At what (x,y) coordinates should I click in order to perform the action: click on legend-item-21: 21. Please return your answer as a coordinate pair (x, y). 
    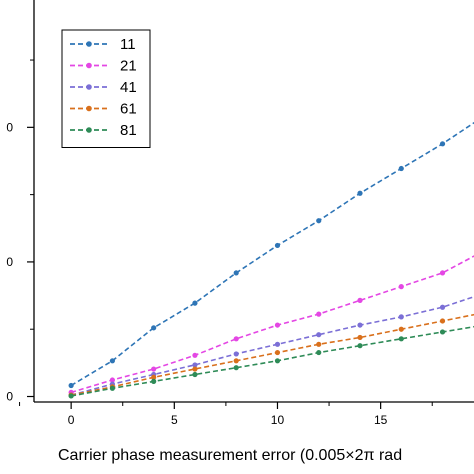
    Looking at the image, I should click on (103, 66).